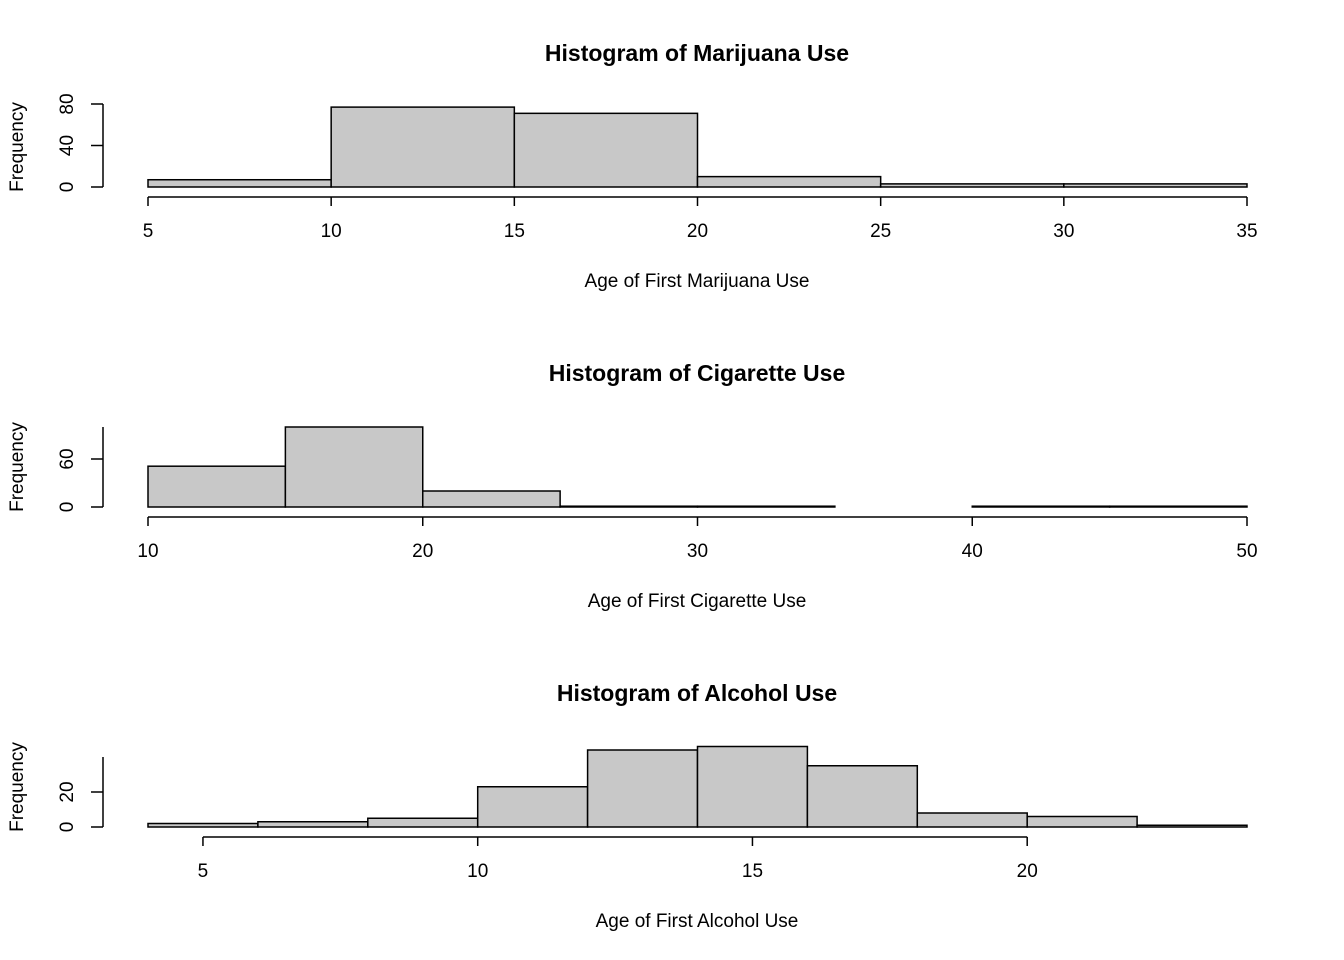 The image size is (1344, 960). I want to click on x-axis-label: Age of First Alcohol Use, so click(697, 921).